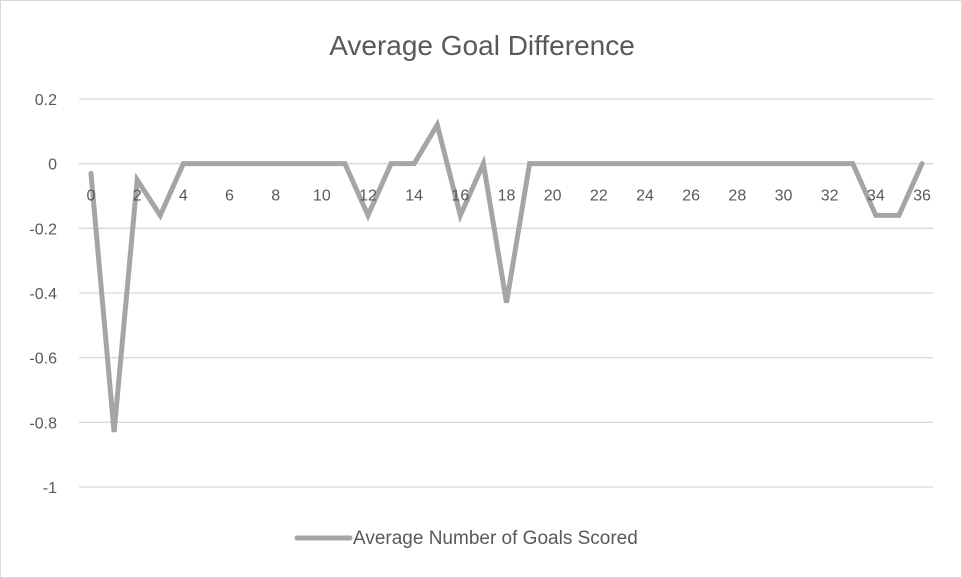  Describe the element at coordinates (922, 196) in the screenshot. I see `x-tick-label: 36` at that location.